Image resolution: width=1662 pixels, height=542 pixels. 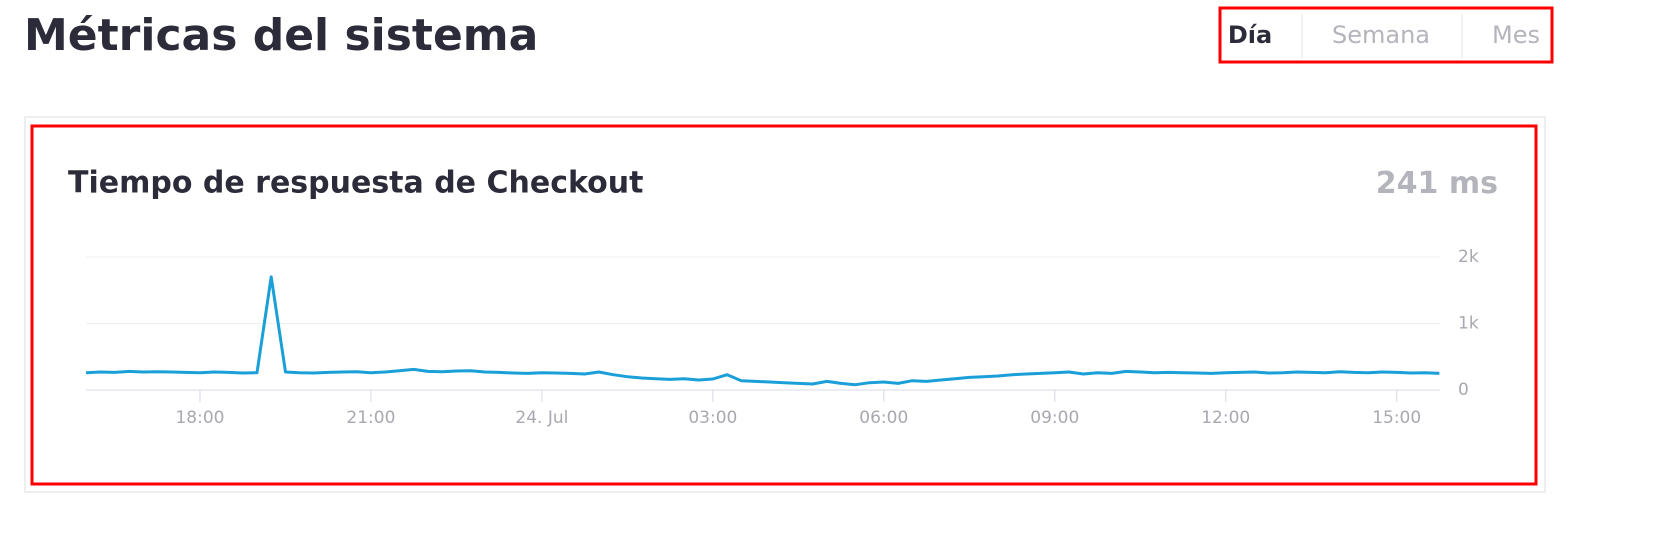 I want to click on x-tick-label: 09:00, so click(x=1054, y=418).